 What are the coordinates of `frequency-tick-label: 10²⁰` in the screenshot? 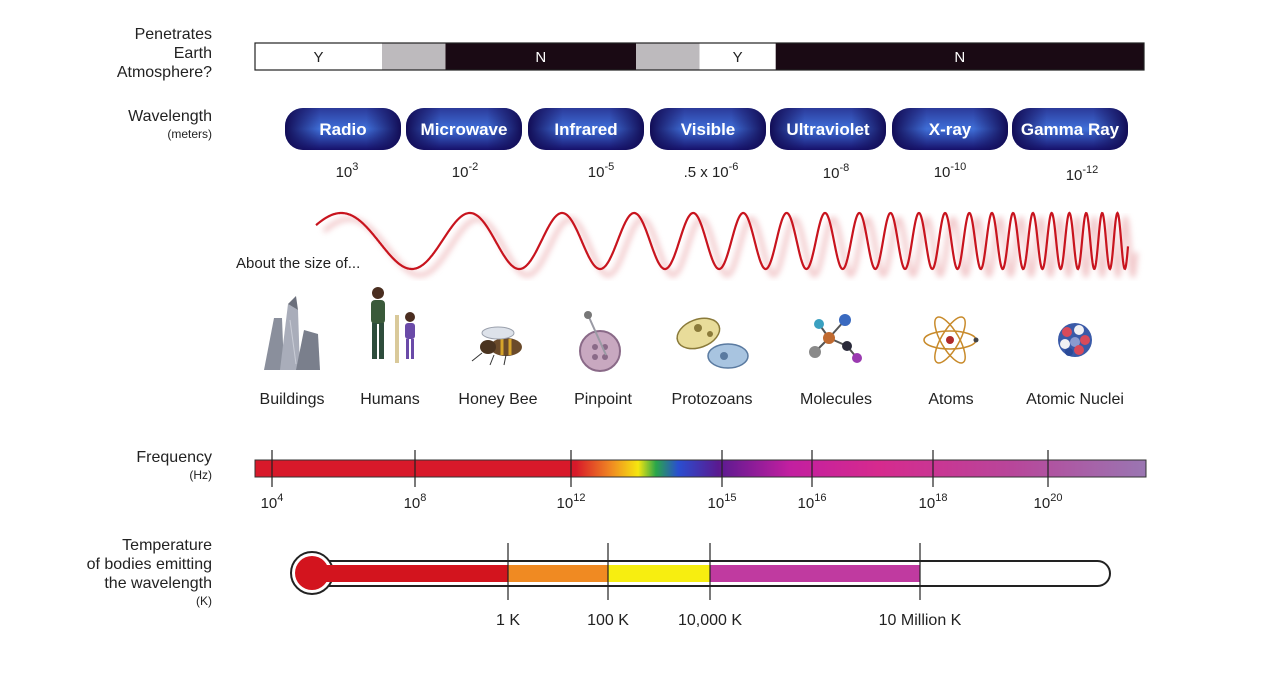 It's located at (1048, 502).